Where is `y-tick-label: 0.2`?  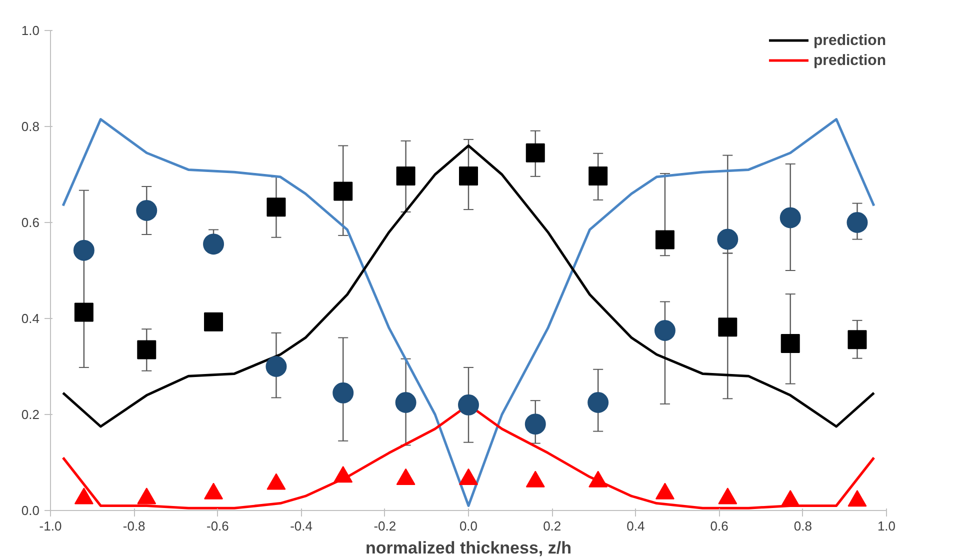 y-tick-label: 0.2 is located at coordinates (30, 414).